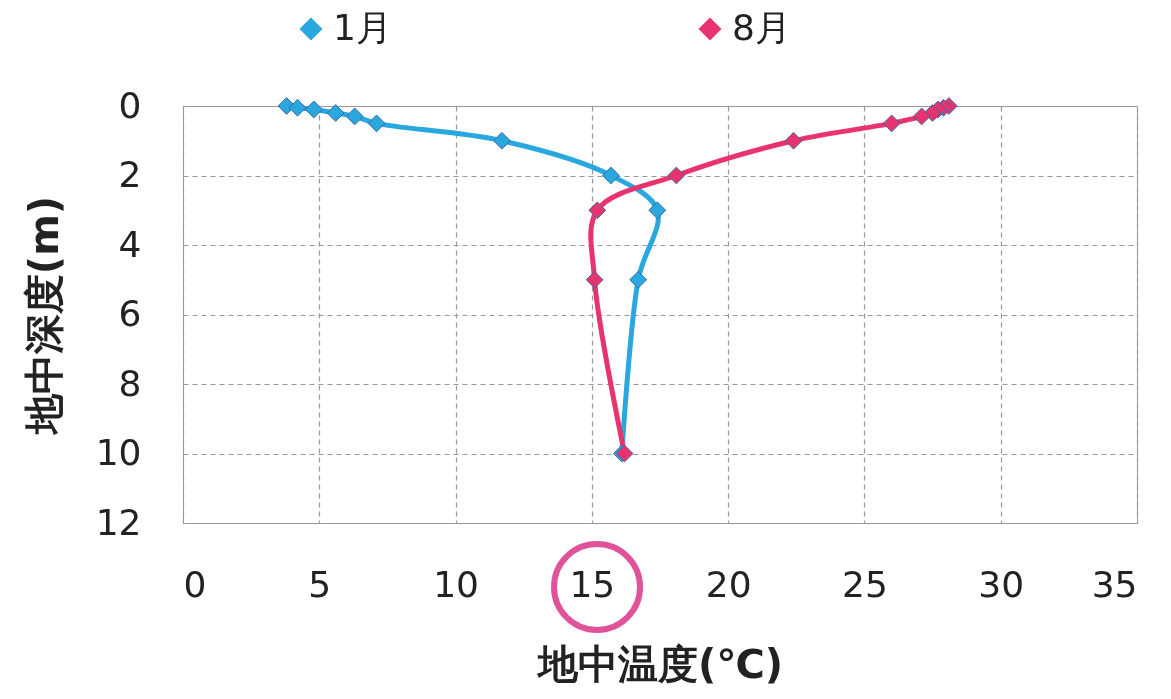 This screenshot has width=1171, height=699. What do you see at coordinates (728, 584) in the screenshot?
I see `x-tick-label: 20` at bounding box center [728, 584].